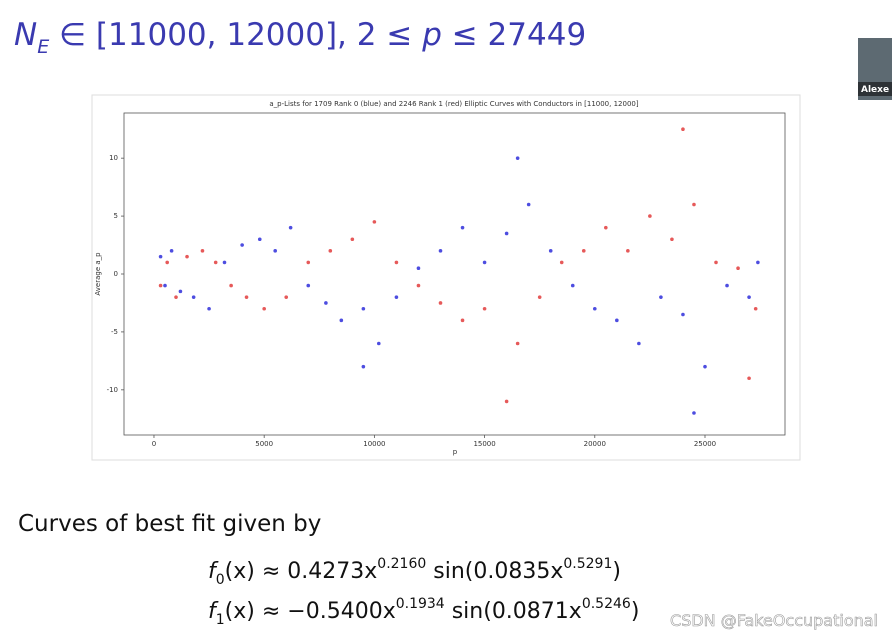 The width and height of the screenshot is (892, 639). I want to click on y-tick-label: -10, so click(112, 390).